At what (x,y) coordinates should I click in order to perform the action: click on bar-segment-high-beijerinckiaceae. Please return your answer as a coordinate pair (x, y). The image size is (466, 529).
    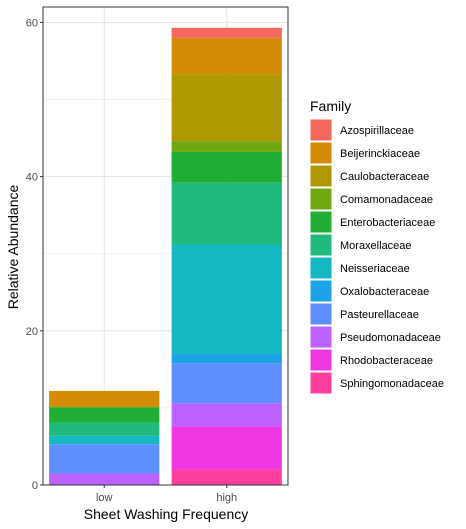
    Looking at the image, I should click on (226, 56).